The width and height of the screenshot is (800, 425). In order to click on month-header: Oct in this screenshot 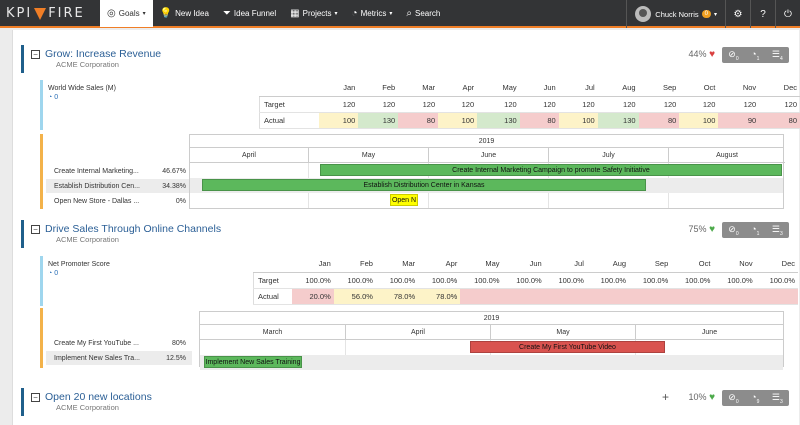, I will do `click(692, 264)`.